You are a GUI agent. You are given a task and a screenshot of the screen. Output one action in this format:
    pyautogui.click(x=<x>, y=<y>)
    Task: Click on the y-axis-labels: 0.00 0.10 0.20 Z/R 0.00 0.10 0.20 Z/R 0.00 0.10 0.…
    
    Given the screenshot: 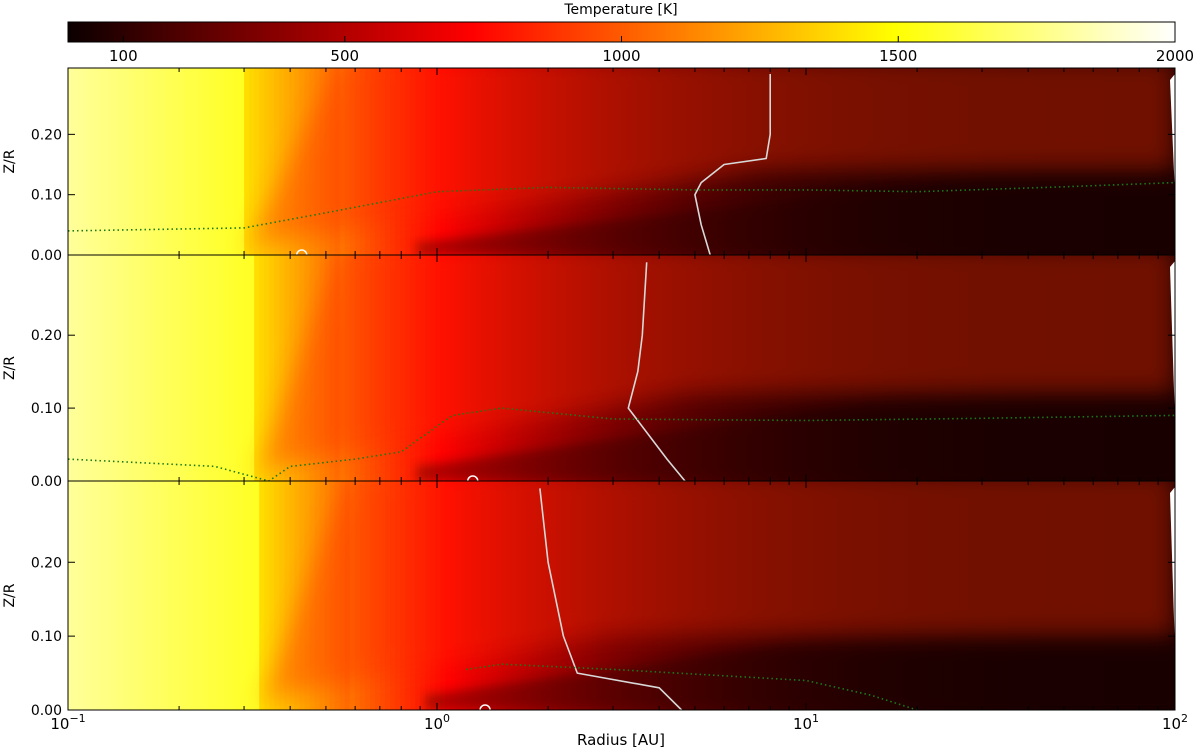 What is the action you would take?
    pyautogui.click(x=32, y=423)
    